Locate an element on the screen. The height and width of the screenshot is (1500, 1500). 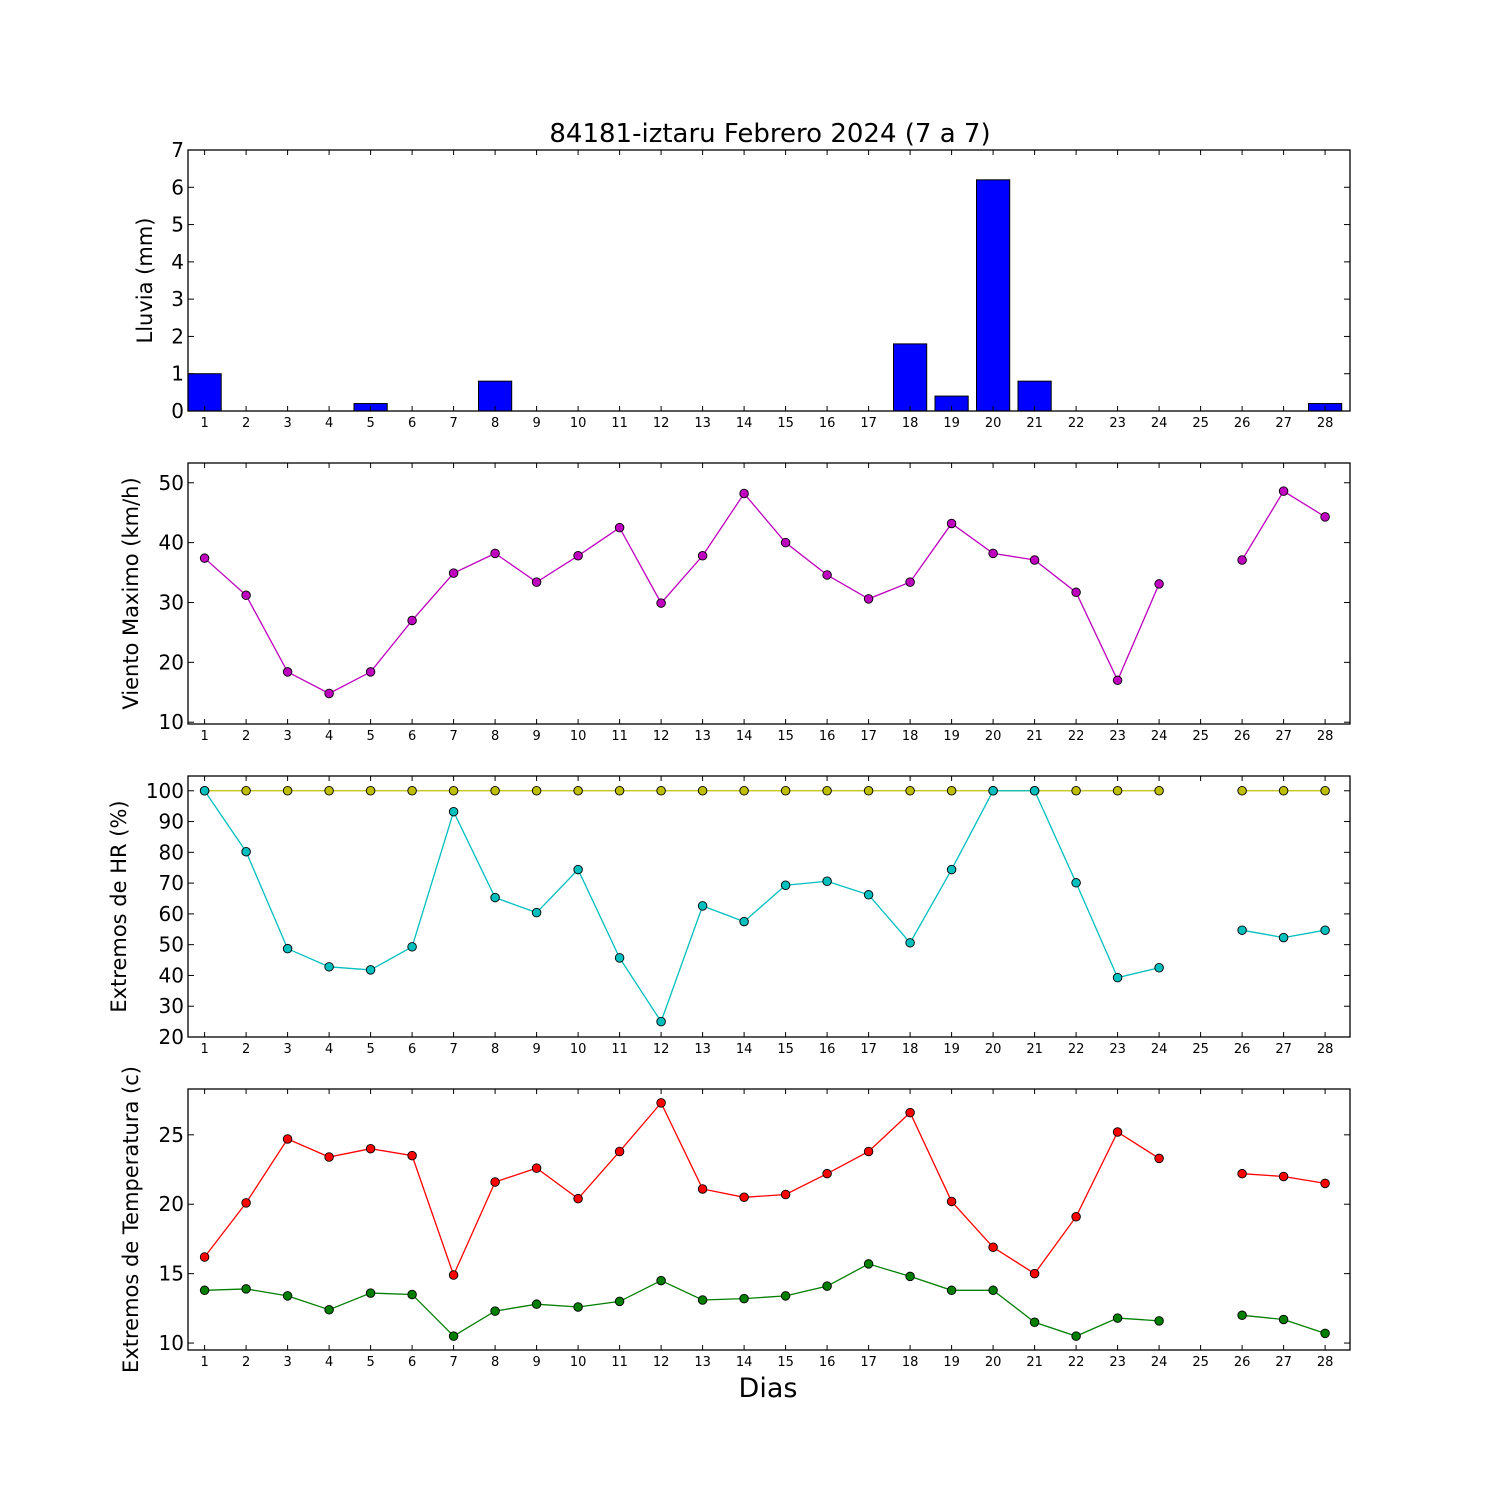
y-tick-label: 5 is located at coordinates (177, 225).